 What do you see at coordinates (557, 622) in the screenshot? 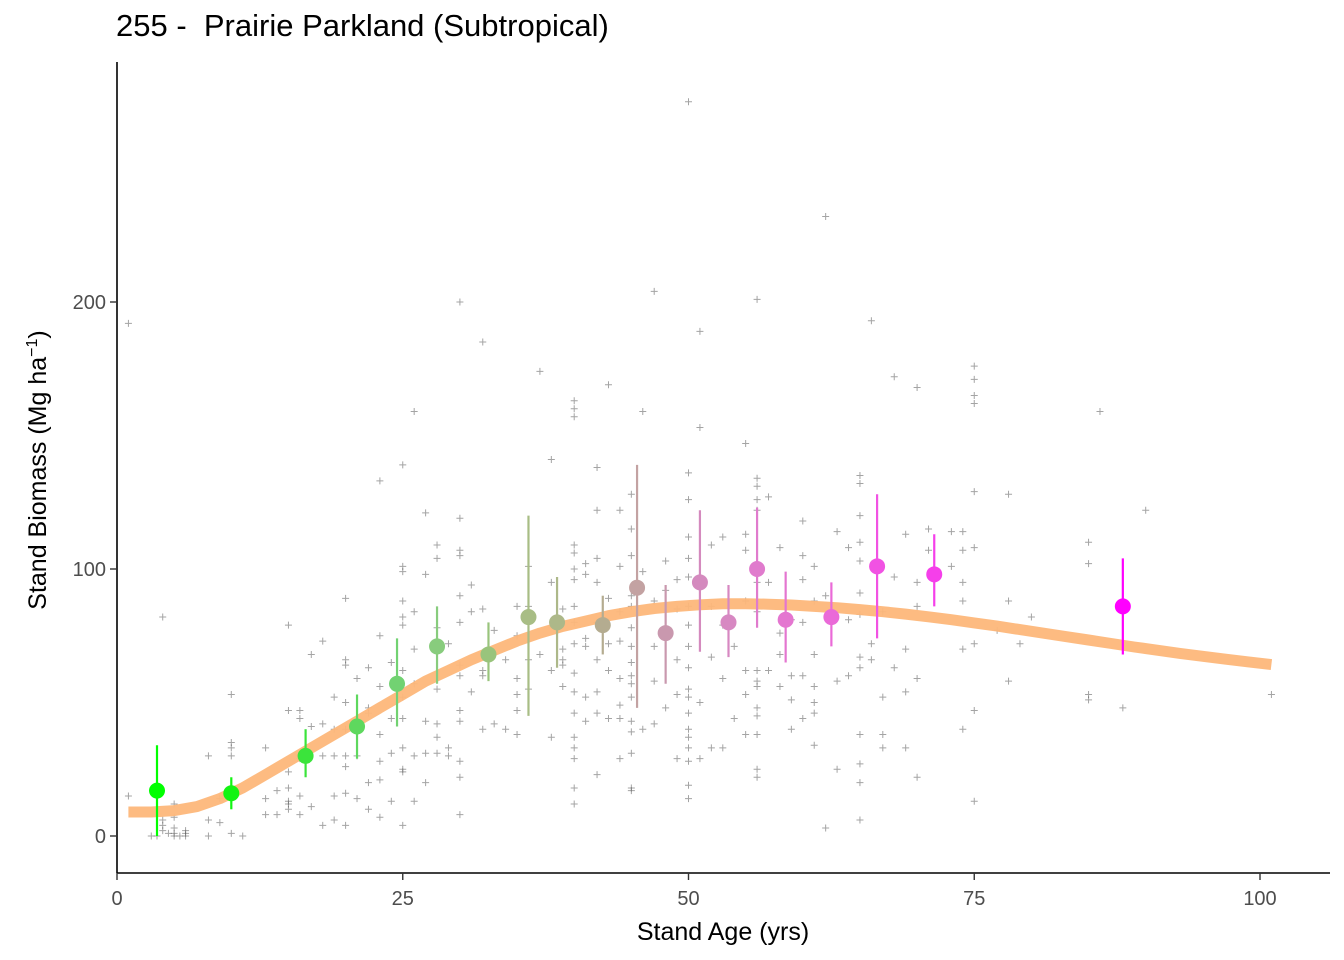
I see `bin-mean-point` at bounding box center [557, 622].